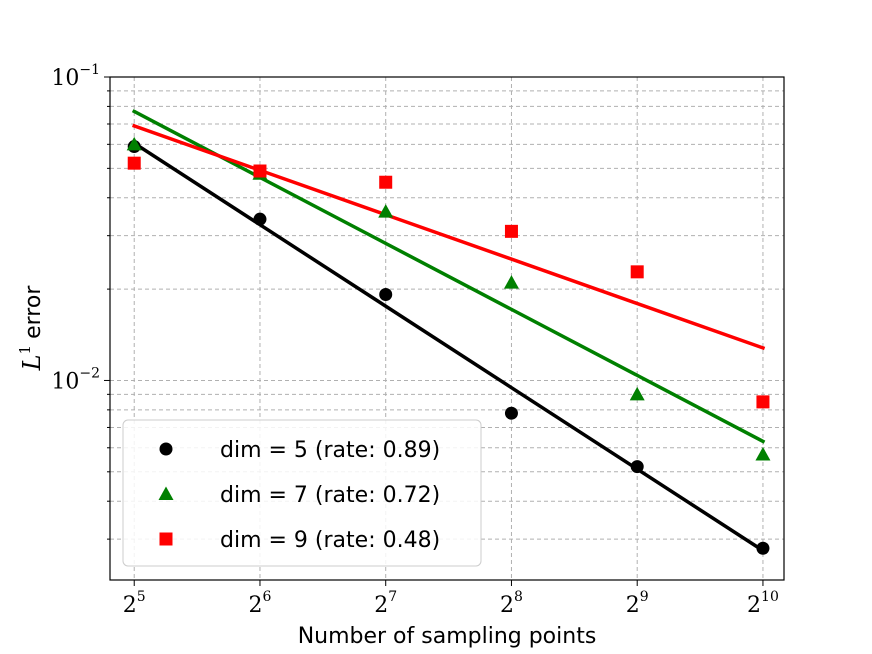 This screenshot has height=654, width=872. Describe the element at coordinates (134, 603) in the screenshot. I see `x-tick-label: 25` at that location.